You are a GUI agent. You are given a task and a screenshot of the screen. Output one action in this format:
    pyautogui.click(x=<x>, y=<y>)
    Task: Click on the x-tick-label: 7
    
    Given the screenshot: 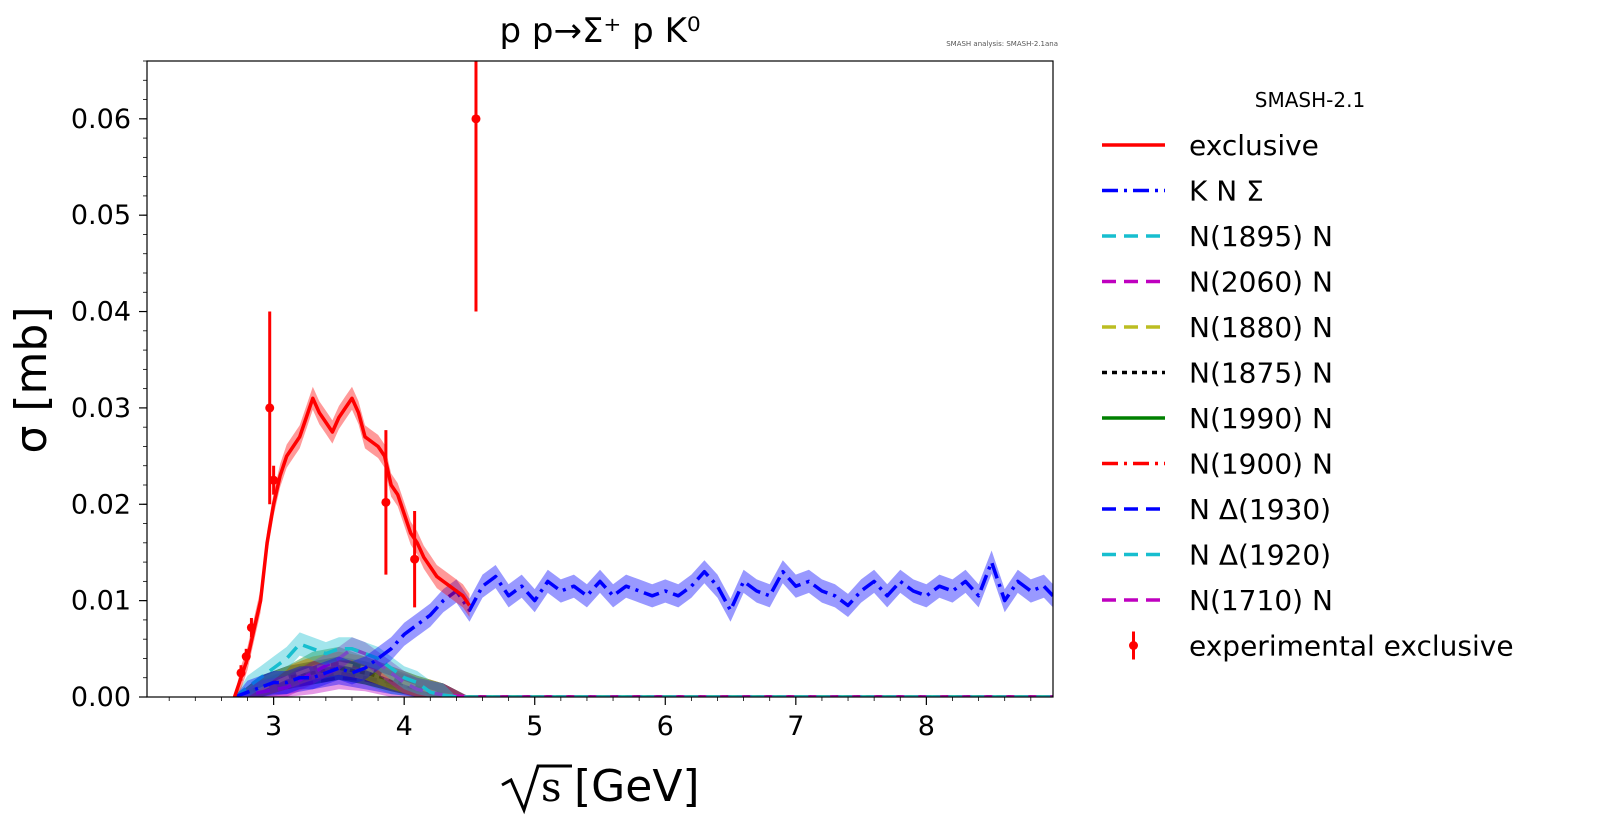 What is the action you would take?
    pyautogui.click(x=795, y=726)
    